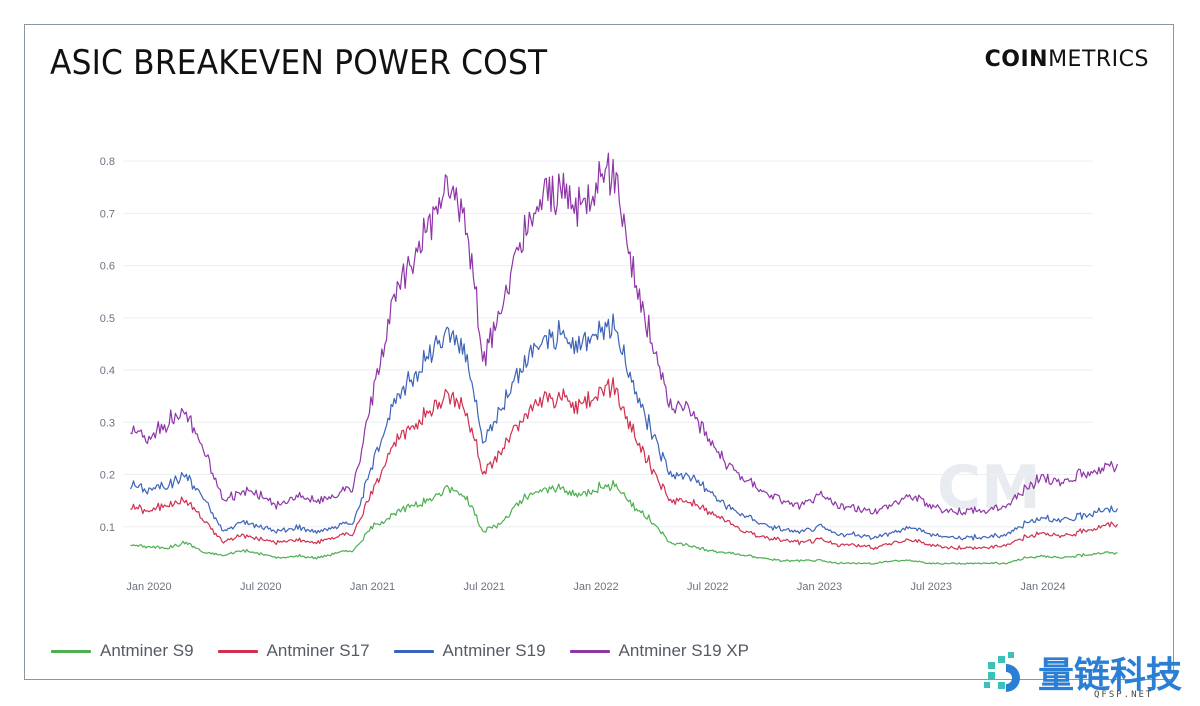  What do you see at coordinates (1042, 587) in the screenshot?
I see `x-tick-label: Jan 2024` at bounding box center [1042, 587].